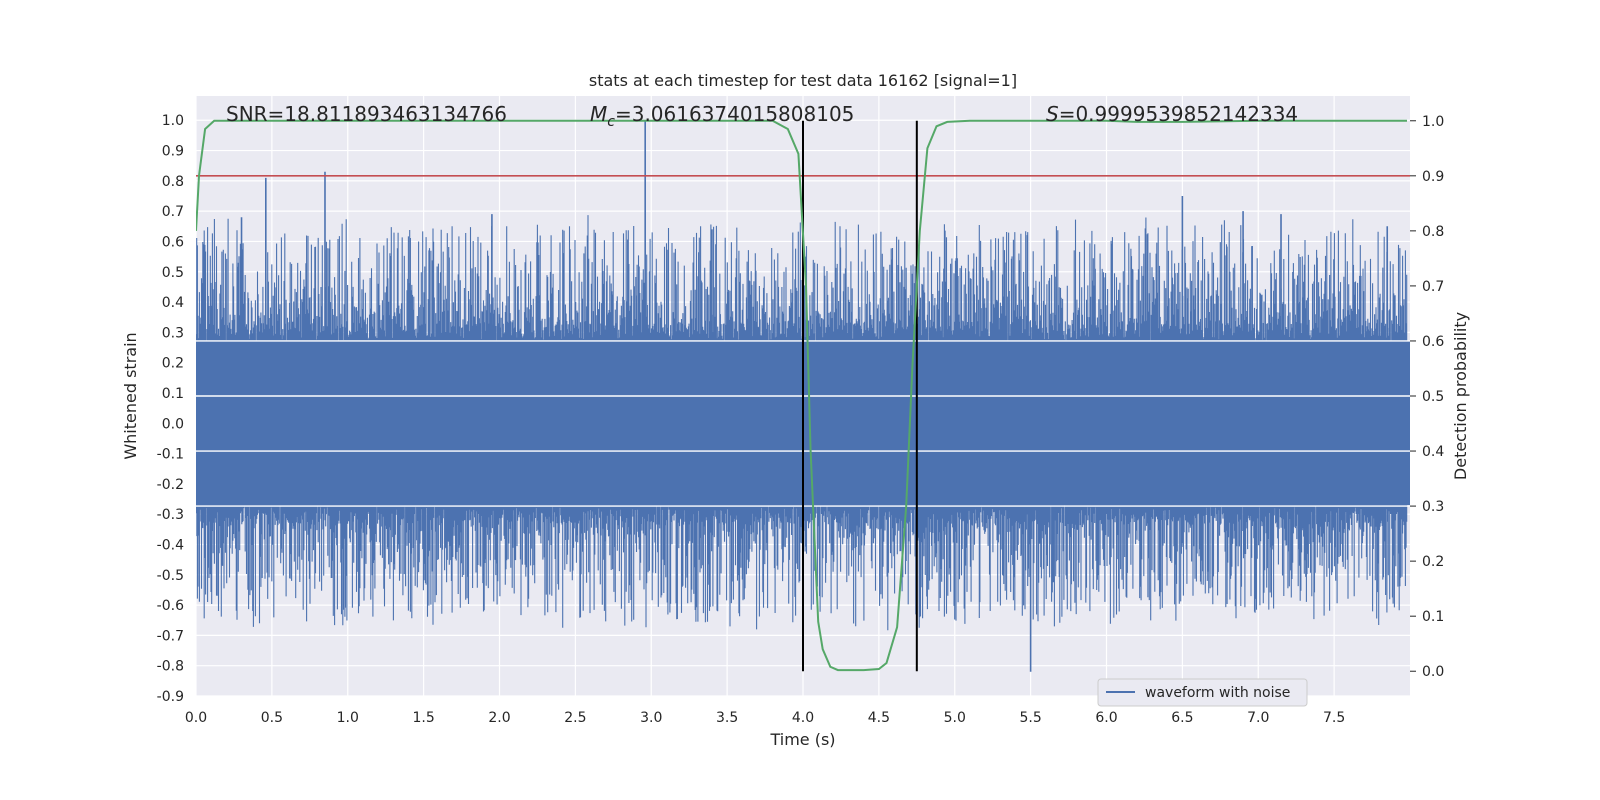 Image resolution: width=1600 pixels, height=800 pixels. I want to click on x-tick-label: 0.5, so click(272, 718).